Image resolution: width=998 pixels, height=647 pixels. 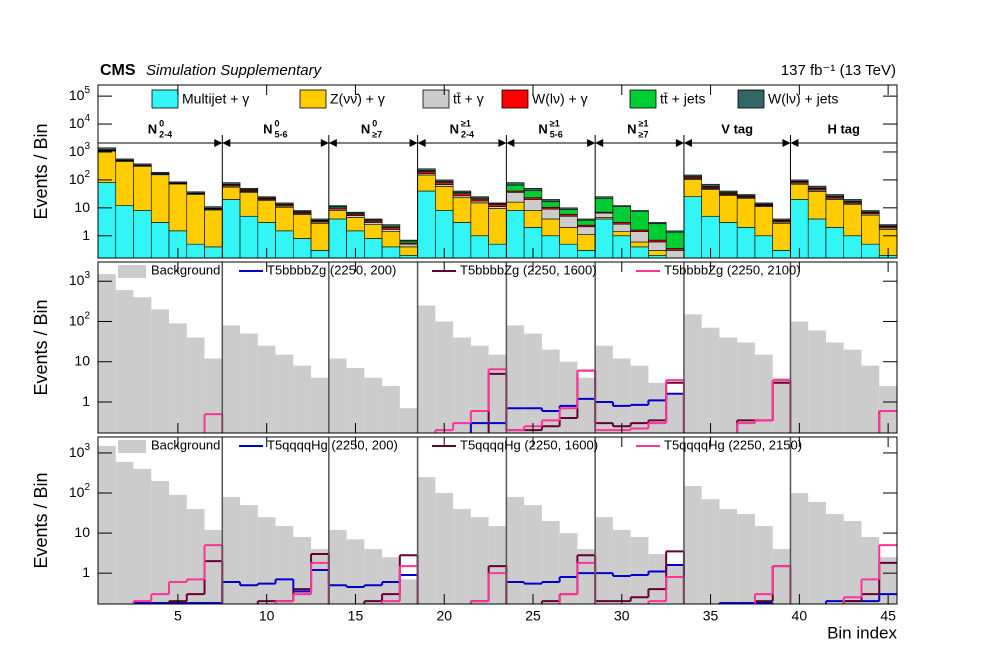 What do you see at coordinates (444, 616) in the screenshot?
I see `x-tick-label: 20` at bounding box center [444, 616].